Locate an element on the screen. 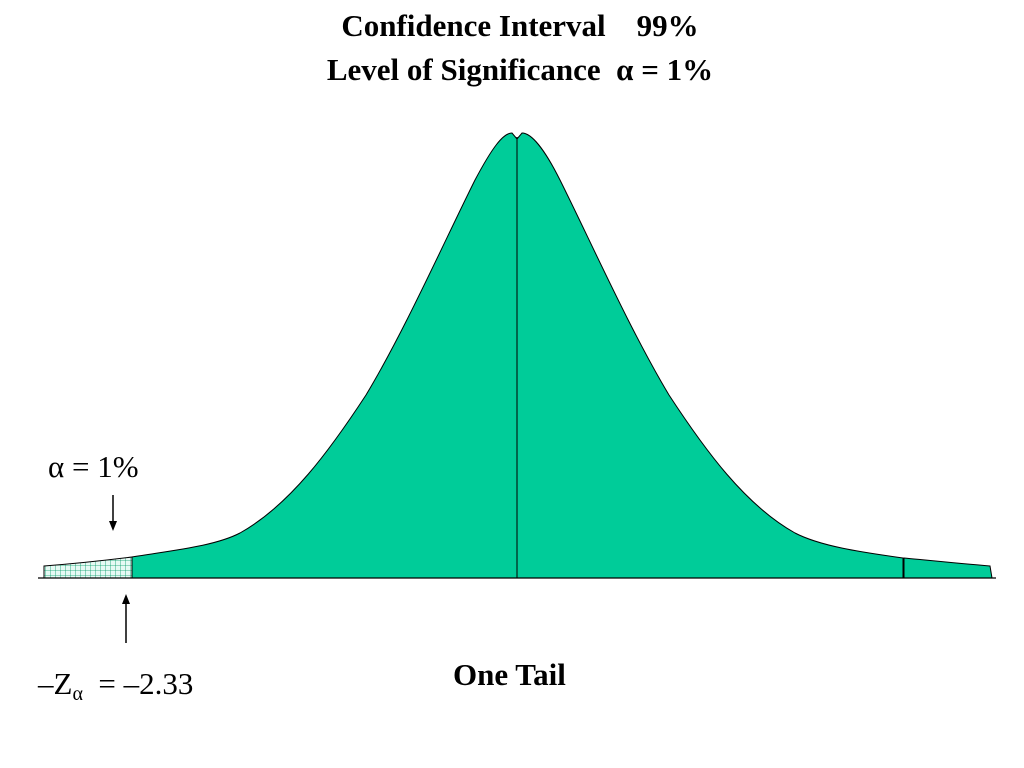 The height and width of the screenshot is (768, 1024). alpha-annotation-symbol: α is located at coordinates (56, 466).